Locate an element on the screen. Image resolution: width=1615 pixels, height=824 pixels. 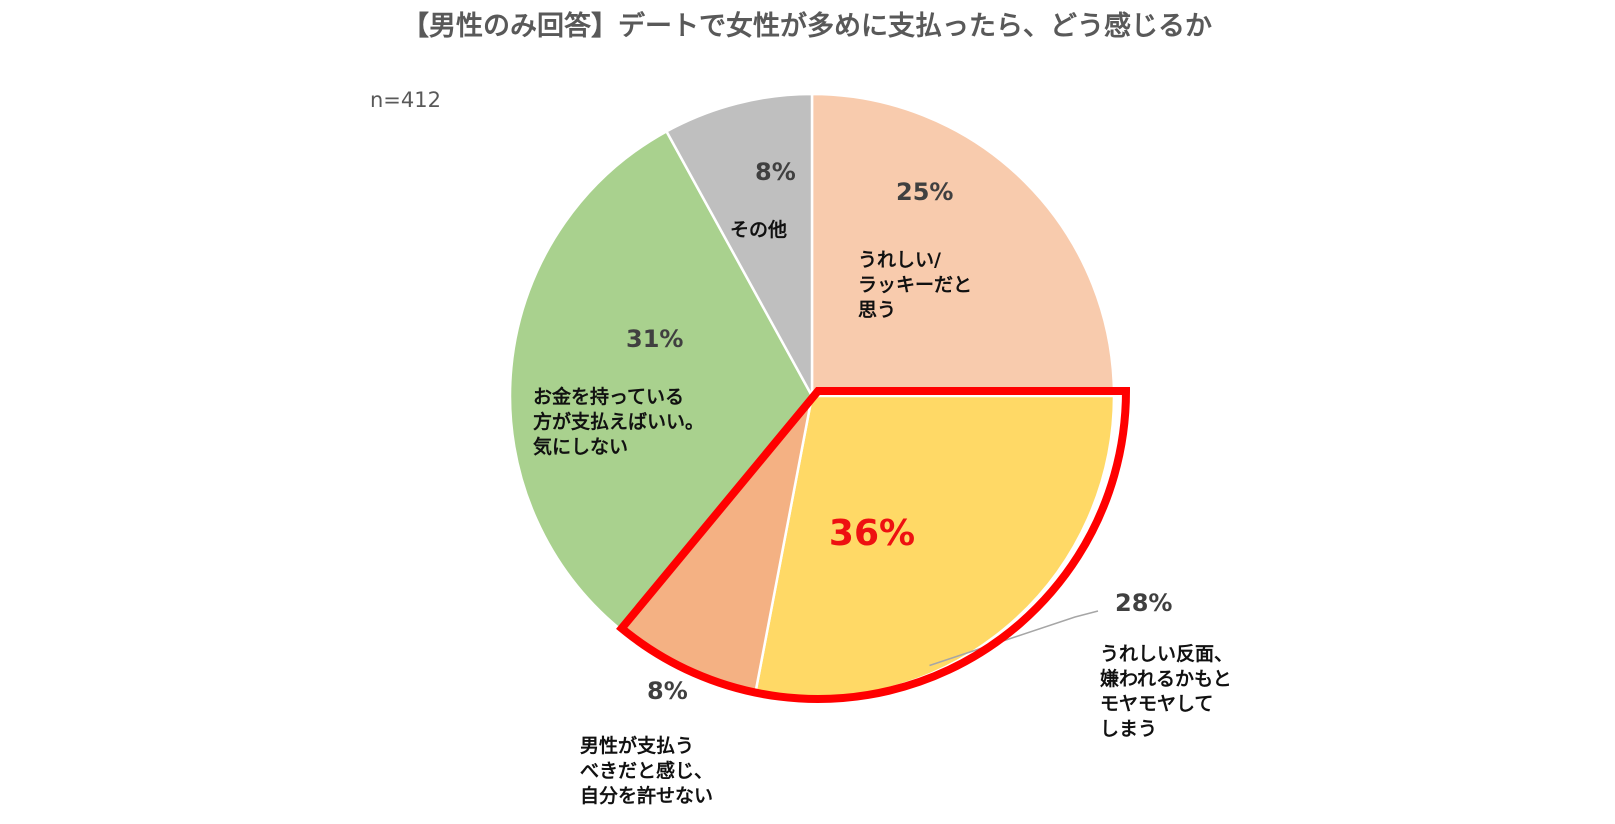
leader-line-happy-but-worried is located at coordinates (1014, 638).